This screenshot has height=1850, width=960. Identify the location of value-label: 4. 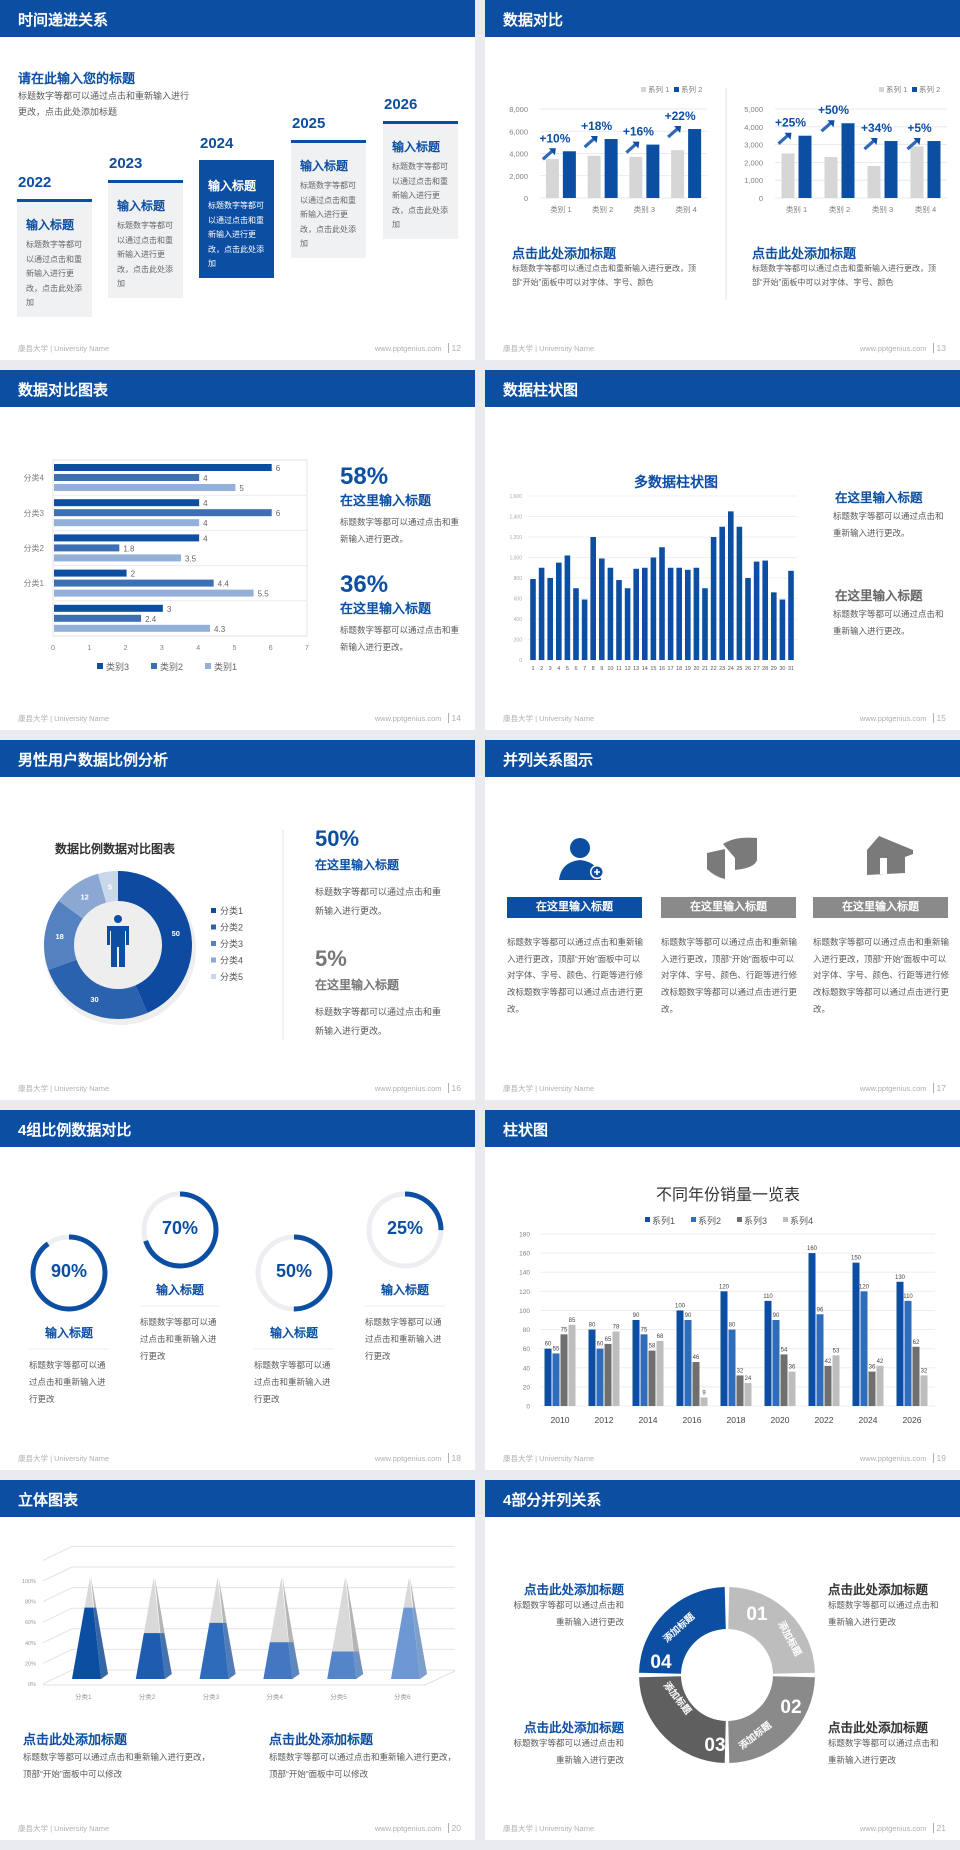
(205, 523).